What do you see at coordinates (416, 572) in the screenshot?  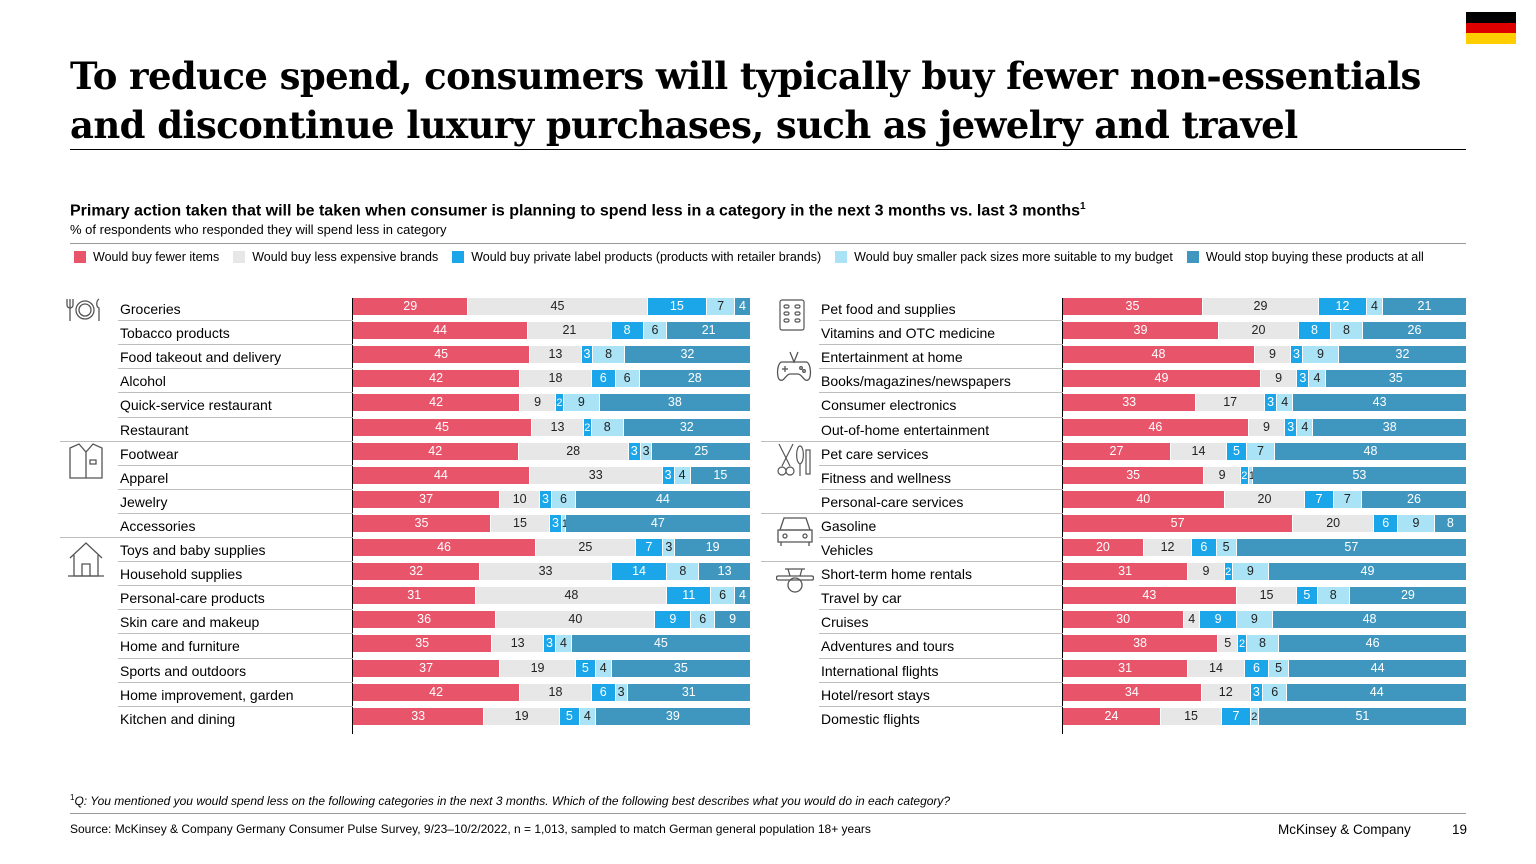 I see `bar-segment-fewer: 32` at bounding box center [416, 572].